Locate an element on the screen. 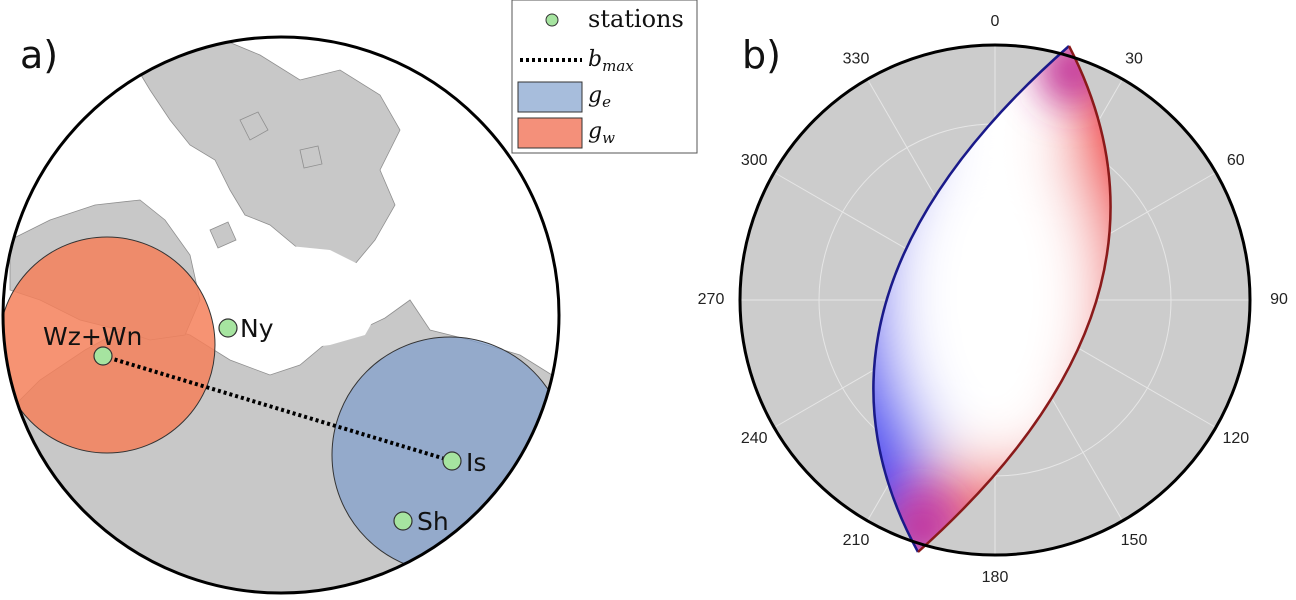 The height and width of the screenshot is (600, 1296). station-sh: Sh is located at coordinates (421, 521).